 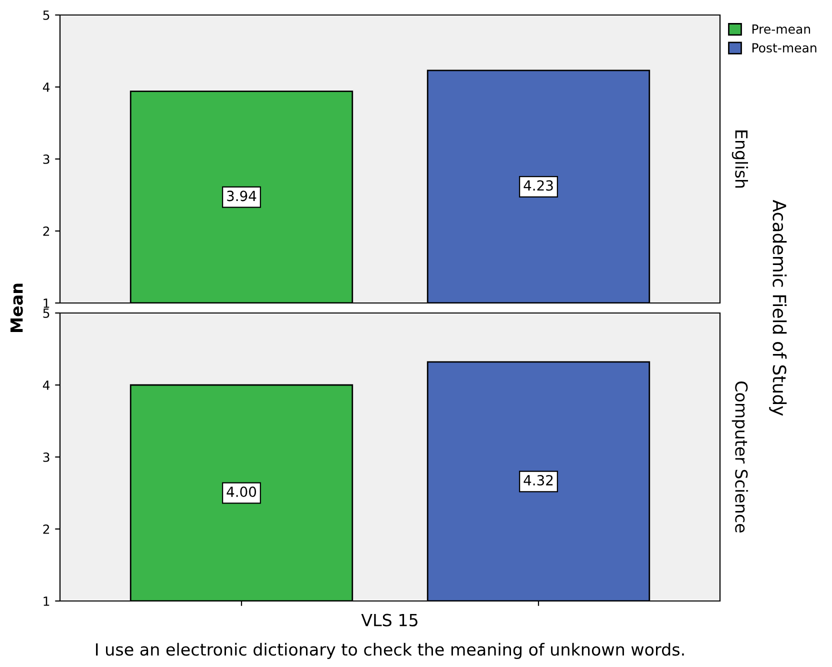 What do you see at coordinates (740, 159) in the screenshot?
I see `y2-axis-title: English` at bounding box center [740, 159].